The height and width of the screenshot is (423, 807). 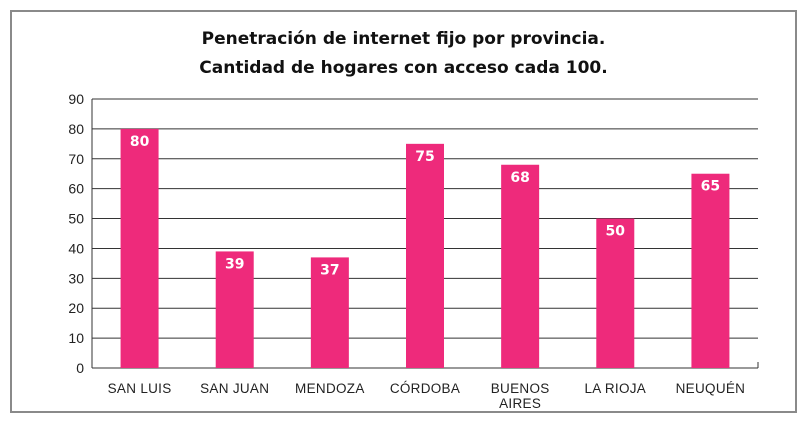 What do you see at coordinates (76, 219) in the screenshot?
I see `y-tick-label: 50` at bounding box center [76, 219].